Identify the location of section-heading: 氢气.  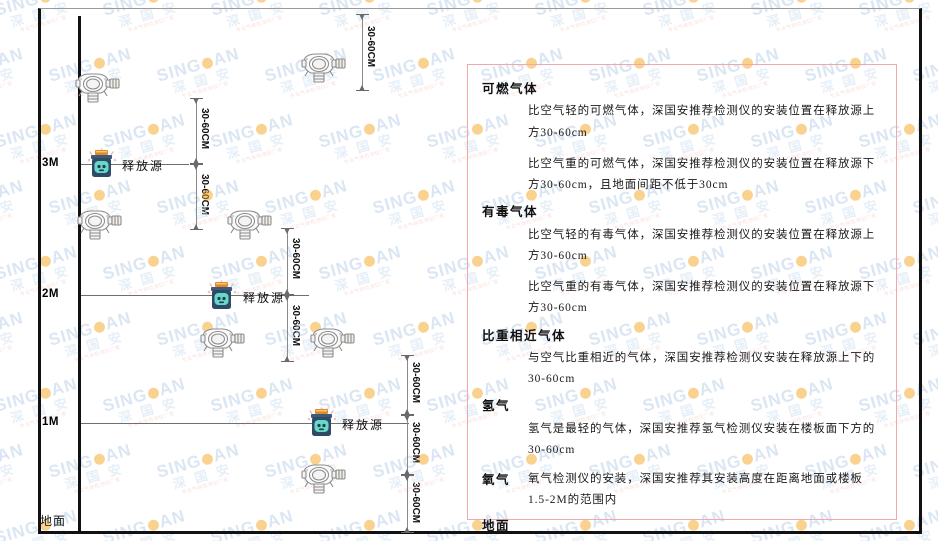
(496, 406).